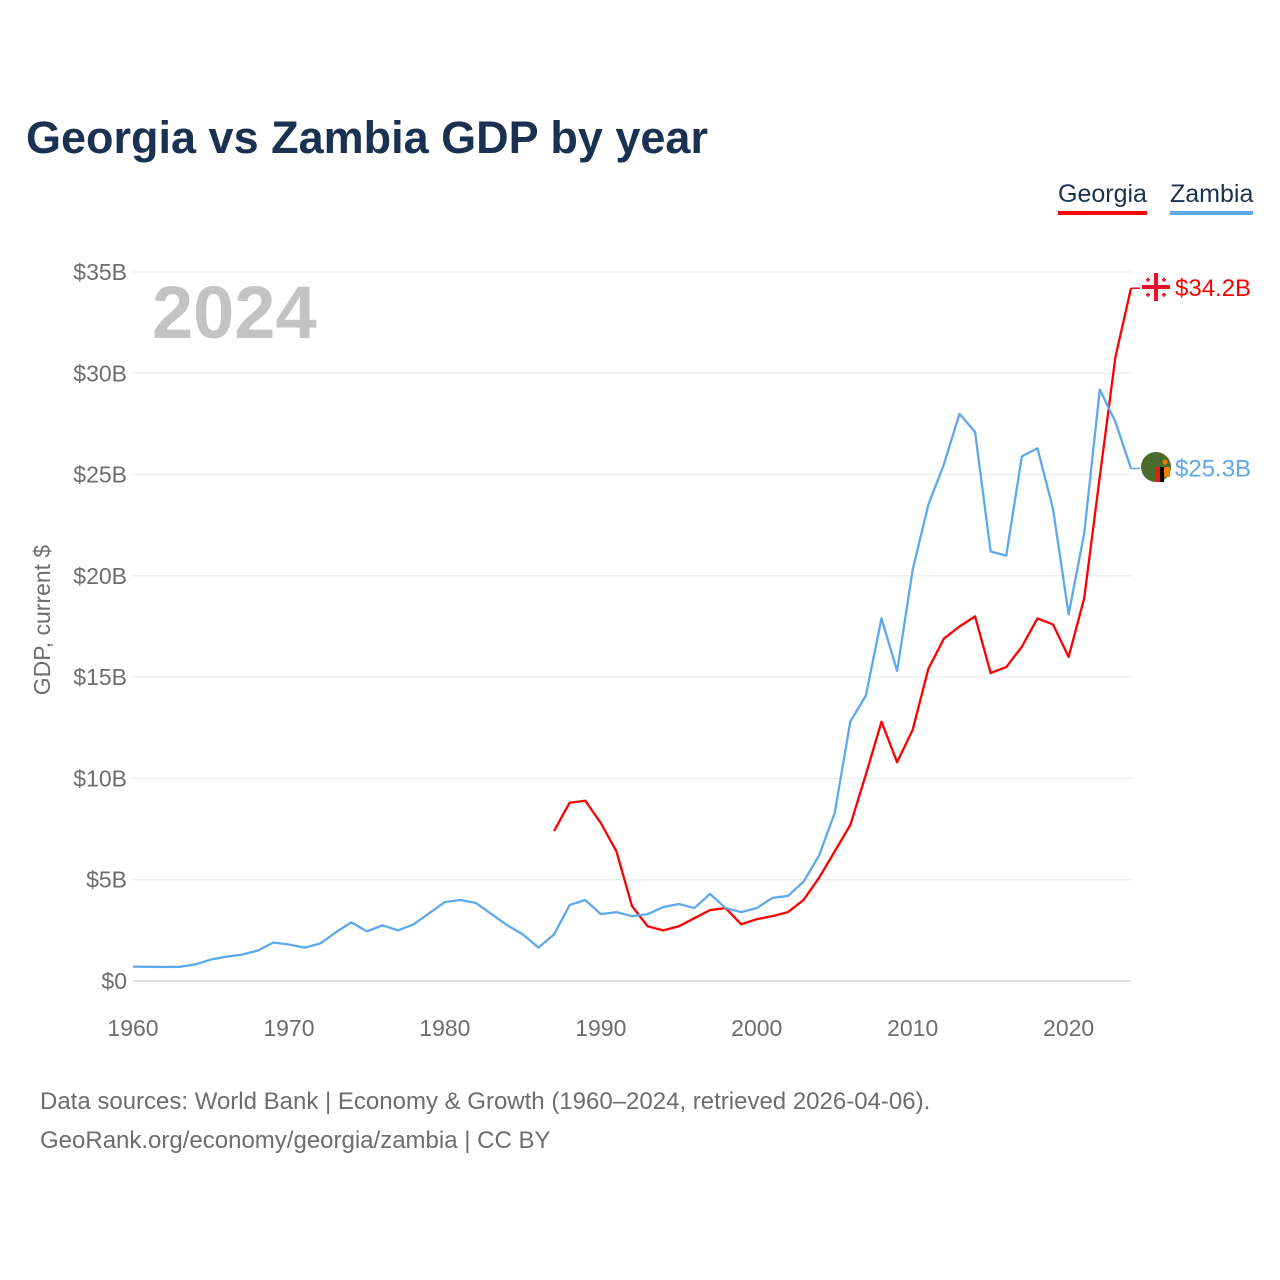  What do you see at coordinates (1213, 468) in the screenshot?
I see `zambia-end-value-label: $25.3B` at bounding box center [1213, 468].